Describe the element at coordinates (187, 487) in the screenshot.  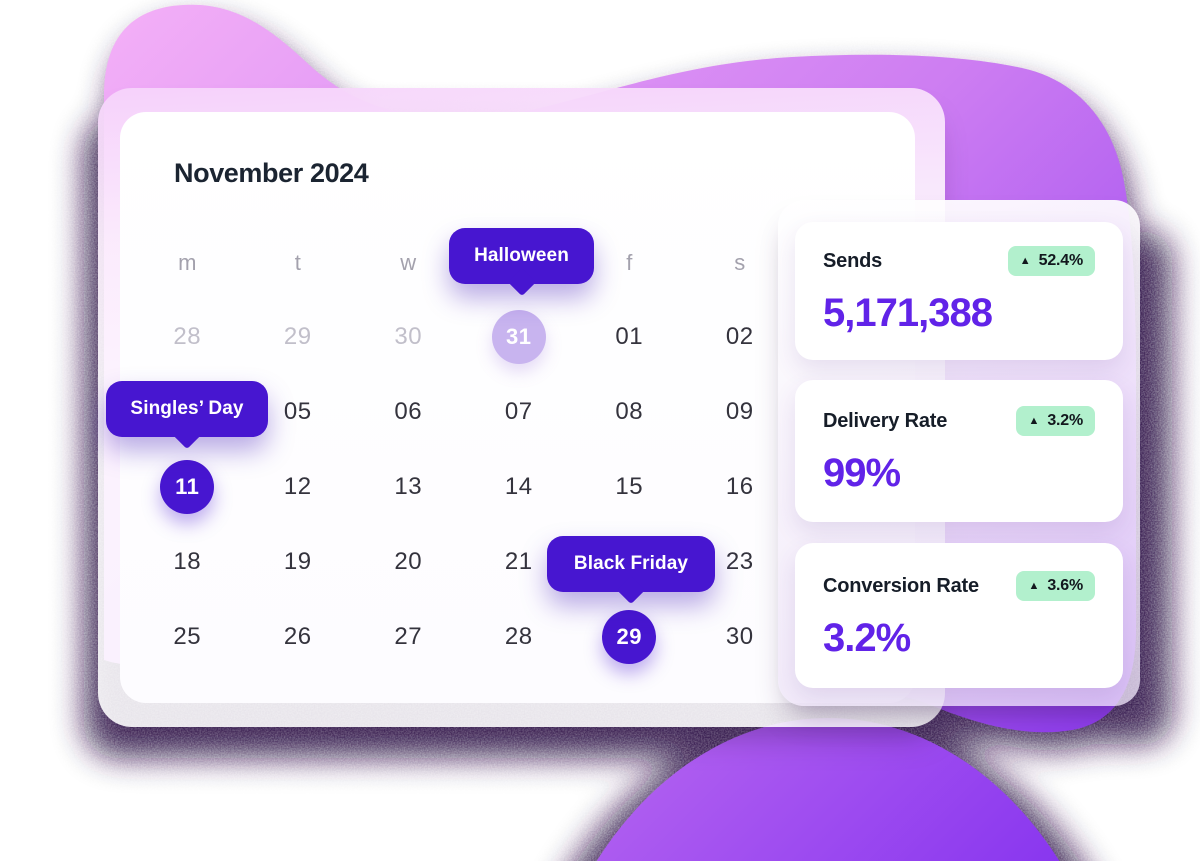
I see `day-cell: 11` at that location.